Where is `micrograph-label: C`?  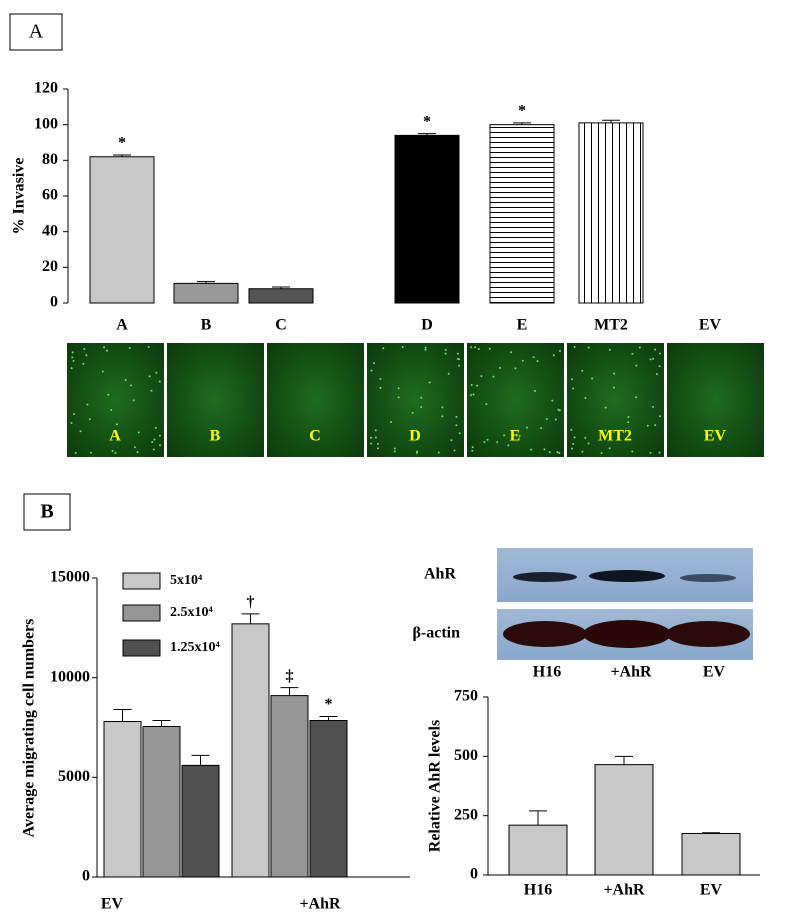 micrograph-label: C is located at coordinates (315, 436).